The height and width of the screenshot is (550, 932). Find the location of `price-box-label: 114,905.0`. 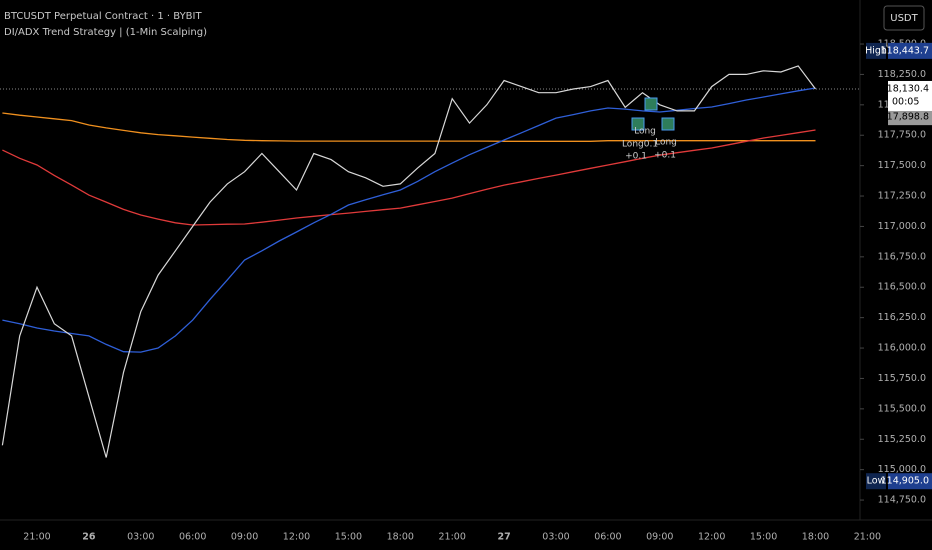

price-box-label: 114,905.0 is located at coordinates (905, 481).